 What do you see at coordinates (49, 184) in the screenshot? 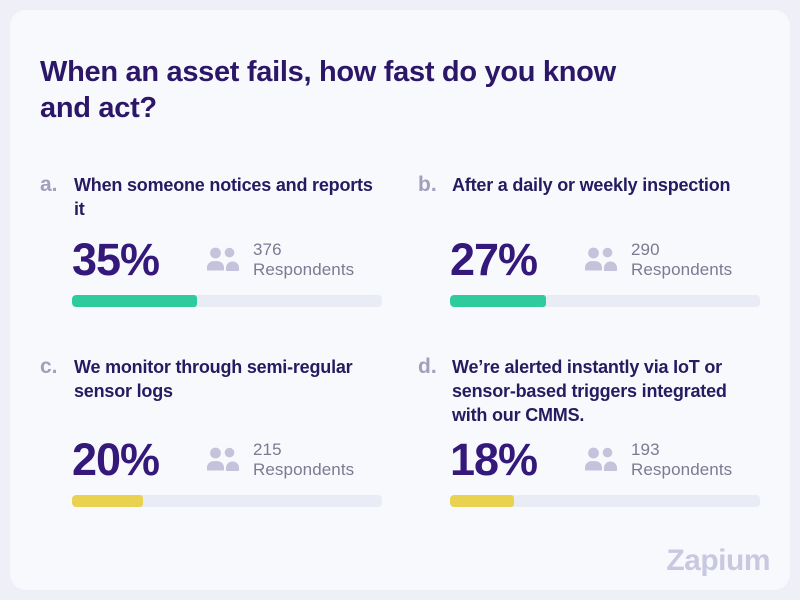
I see `option-a-letter: a.` at bounding box center [49, 184].